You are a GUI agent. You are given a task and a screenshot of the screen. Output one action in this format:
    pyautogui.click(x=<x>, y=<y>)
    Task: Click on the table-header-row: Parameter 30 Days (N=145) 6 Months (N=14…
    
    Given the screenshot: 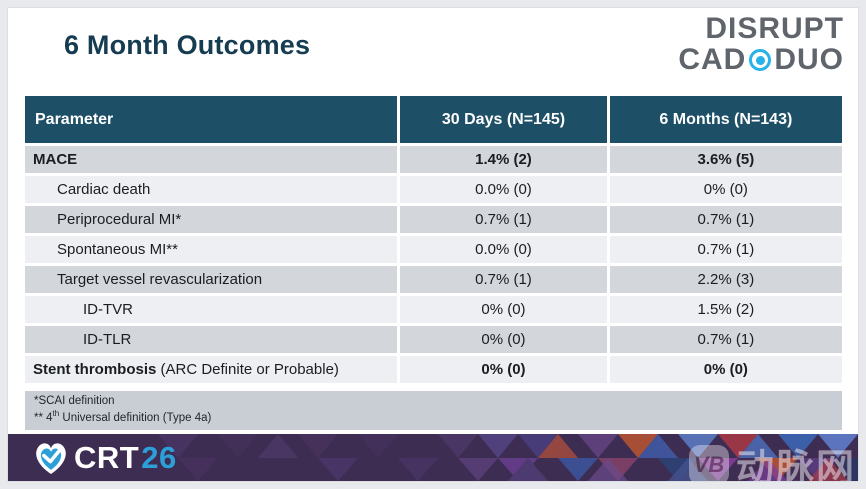 What is the action you would take?
    pyautogui.click(x=433, y=119)
    